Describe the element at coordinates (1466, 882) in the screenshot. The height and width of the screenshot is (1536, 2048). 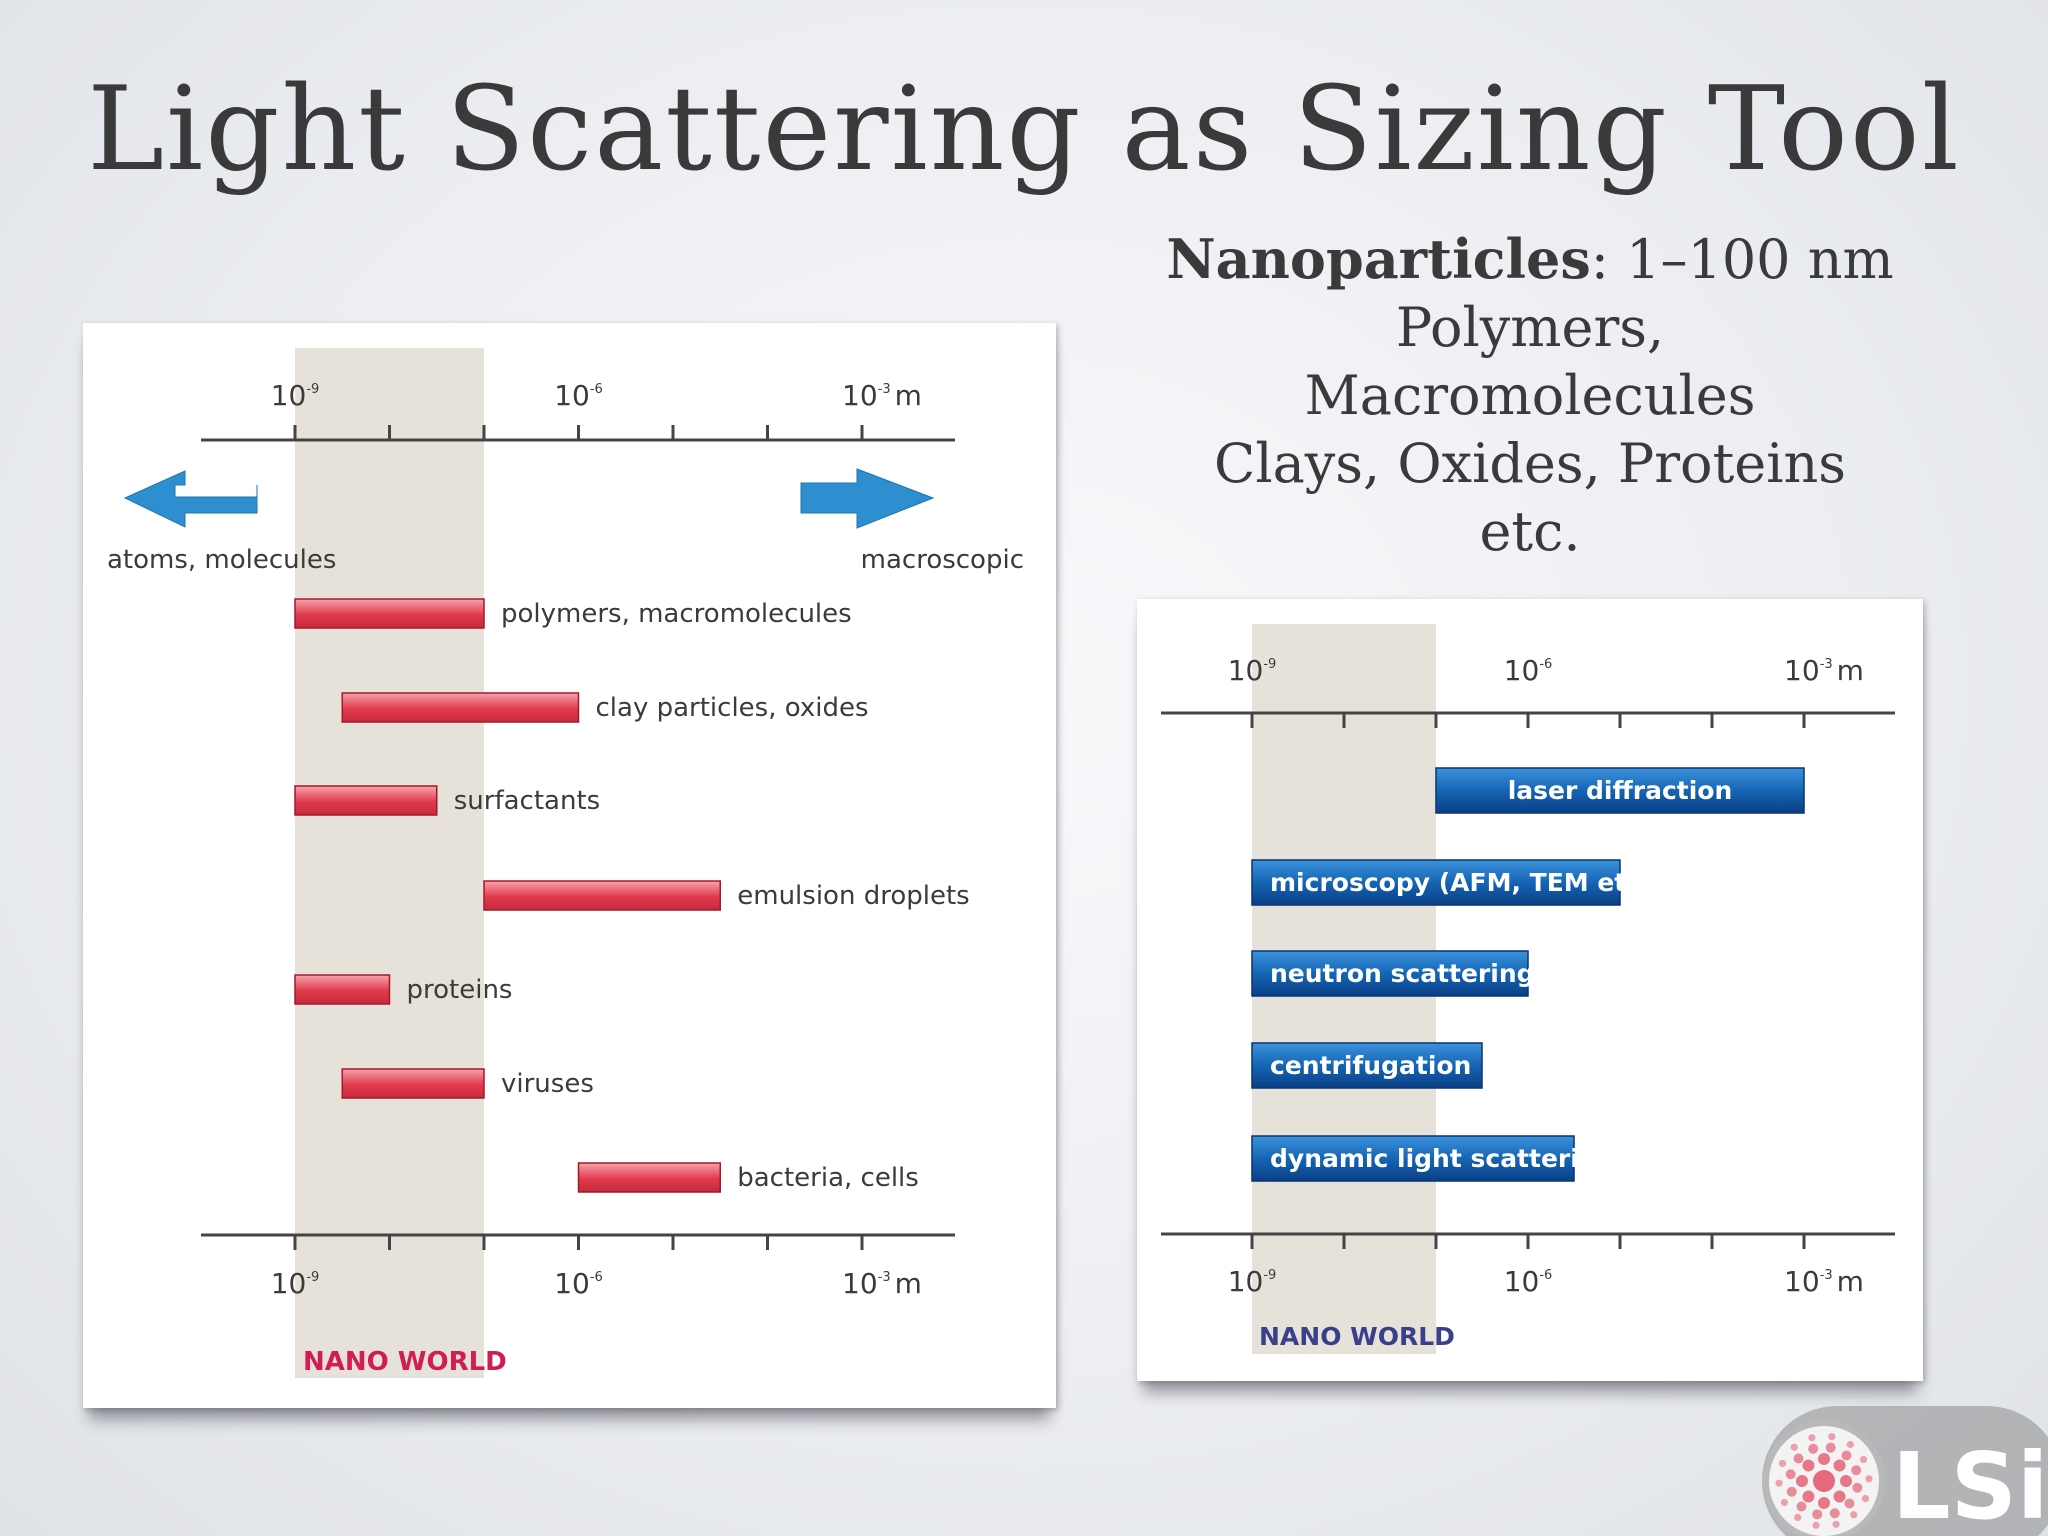
I see `method-bar-label: microscopy (AFM, TEM etc.)` at that location.